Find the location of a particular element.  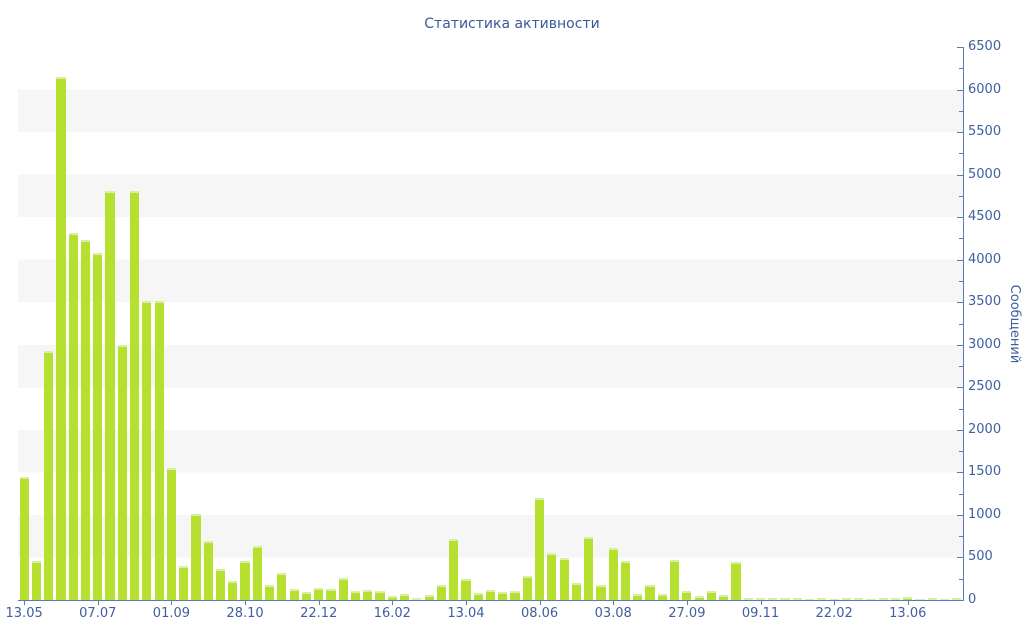

x-tick-label: 01.09 is located at coordinates (171, 613).